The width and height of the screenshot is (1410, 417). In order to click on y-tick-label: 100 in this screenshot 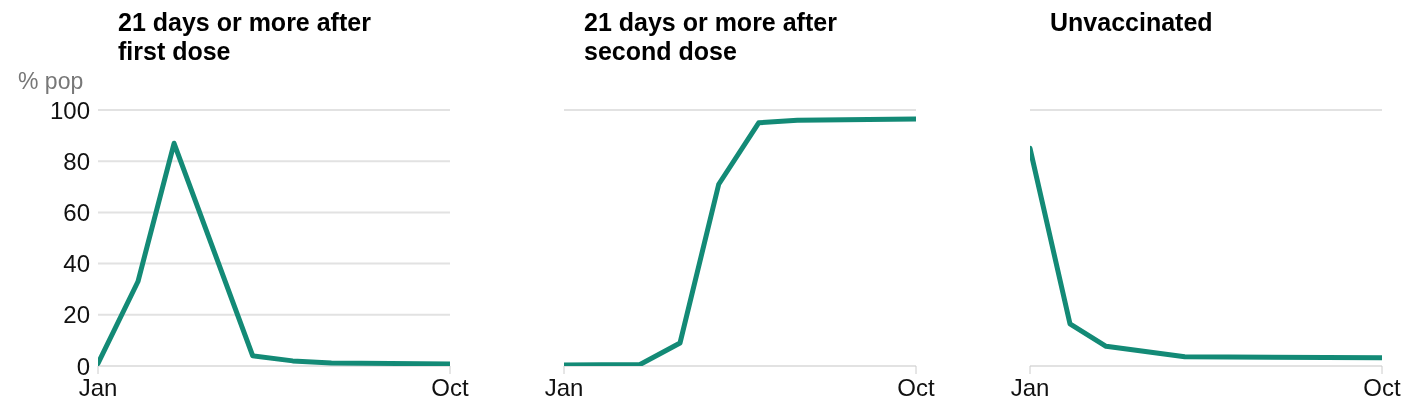, I will do `click(69, 110)`.